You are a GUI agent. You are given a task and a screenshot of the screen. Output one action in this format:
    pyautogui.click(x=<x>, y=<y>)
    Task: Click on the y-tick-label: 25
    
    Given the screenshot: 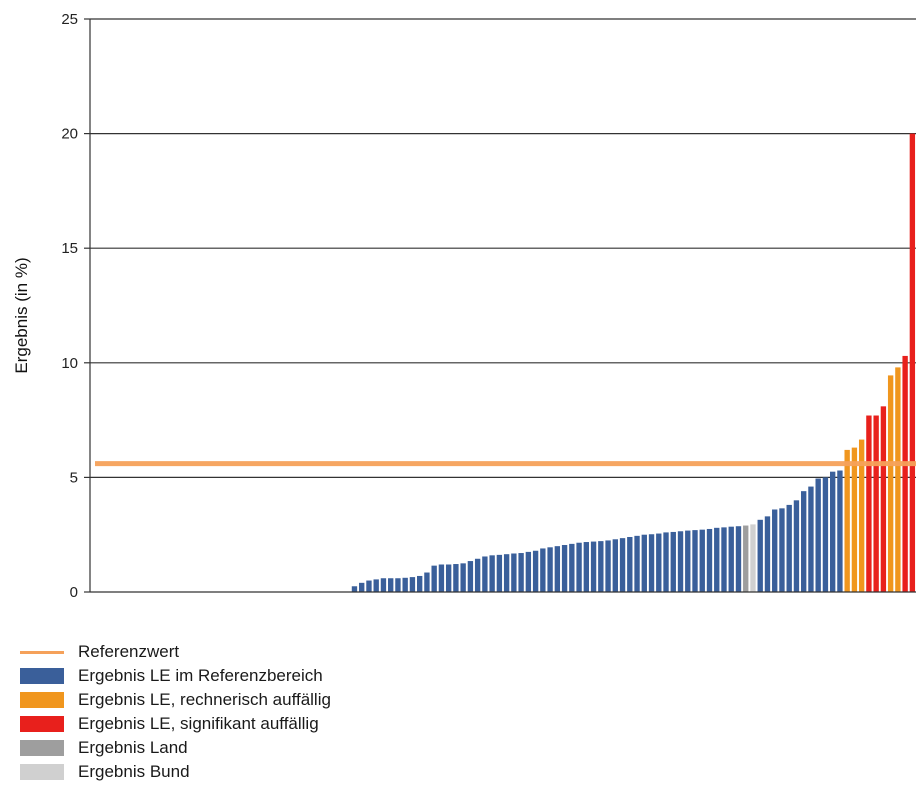 What is the action you would take?
    pyautogui.click(x=69, y=19)
    